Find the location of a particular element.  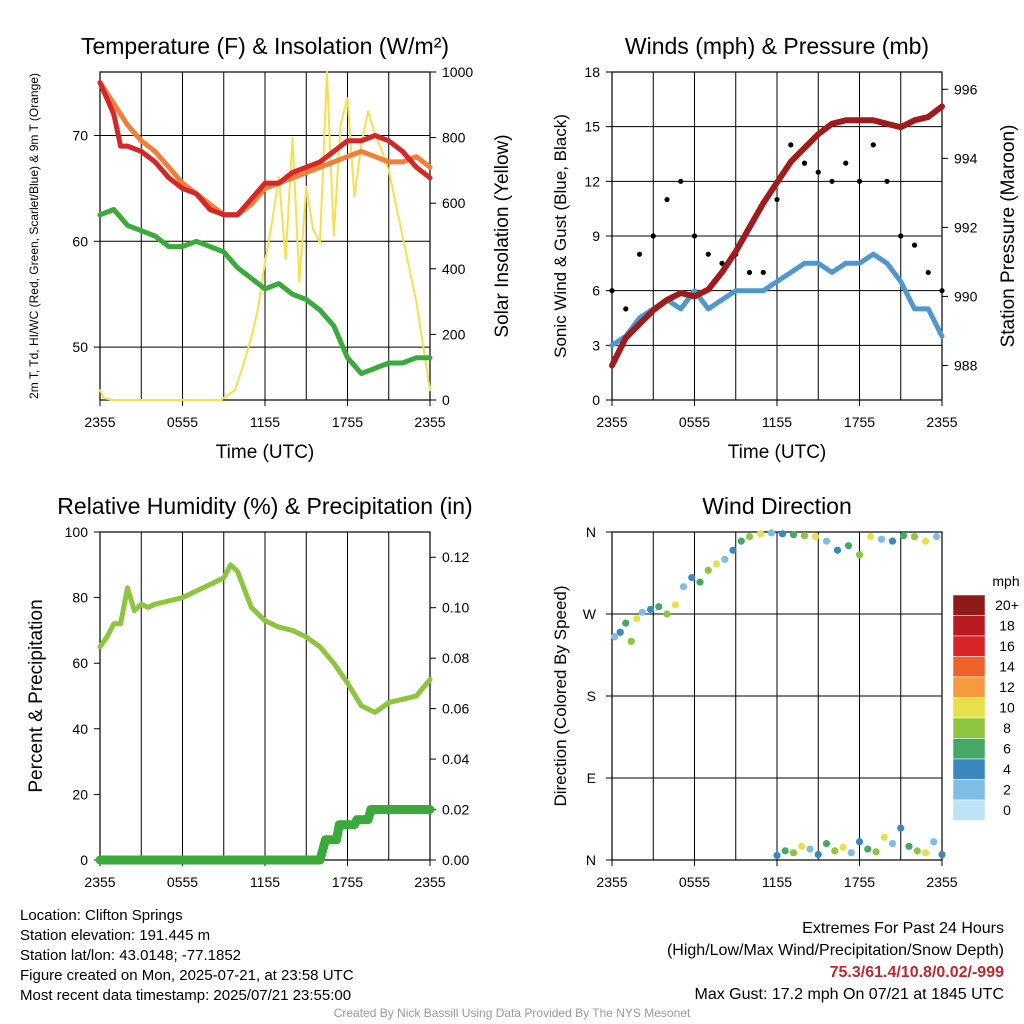

y2-tick-label: 988 is located at coordinates (966, 365).